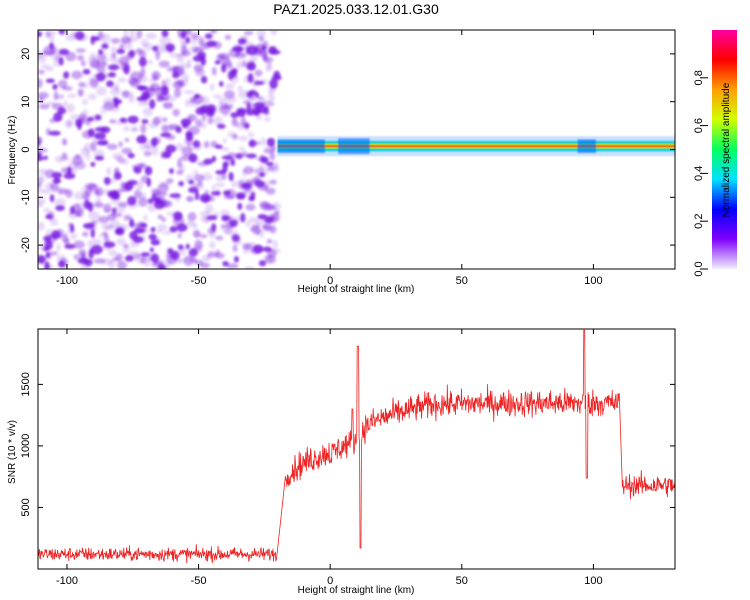 This screenshot has width=750, height=600. Describe the element at coordinates (462, 581) in the screenshot. I see `snr-x-tick-label: 50` at that location.